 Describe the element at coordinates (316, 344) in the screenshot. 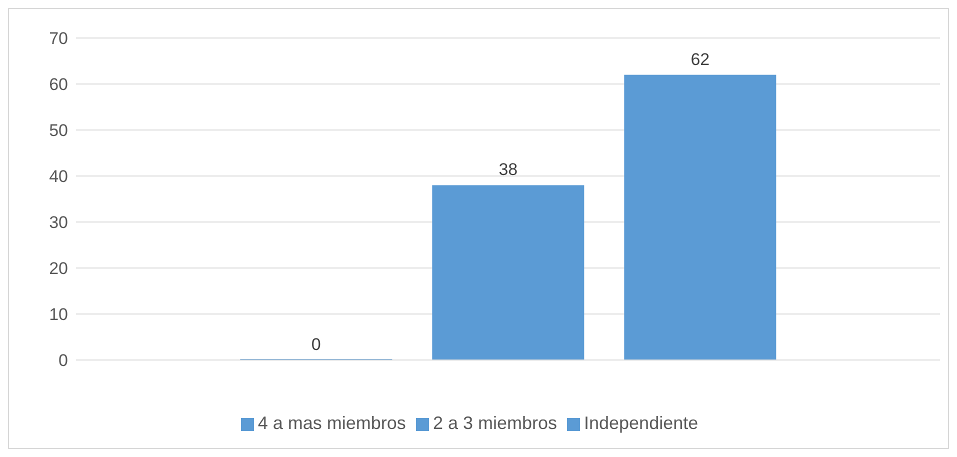

I see `data-label: 0` at that location.